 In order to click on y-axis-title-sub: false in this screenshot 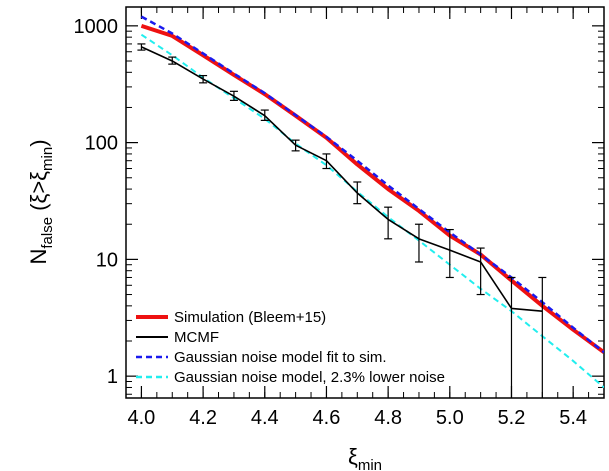, I will do `click(47, 233)`.